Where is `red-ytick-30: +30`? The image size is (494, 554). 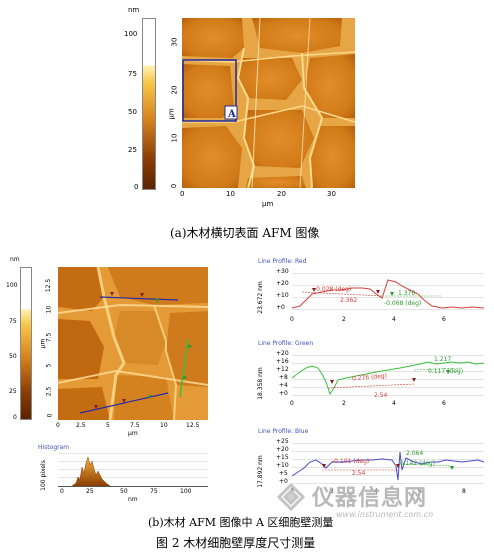 red-ytick-30: +30 is located at coordinates (282, 271).